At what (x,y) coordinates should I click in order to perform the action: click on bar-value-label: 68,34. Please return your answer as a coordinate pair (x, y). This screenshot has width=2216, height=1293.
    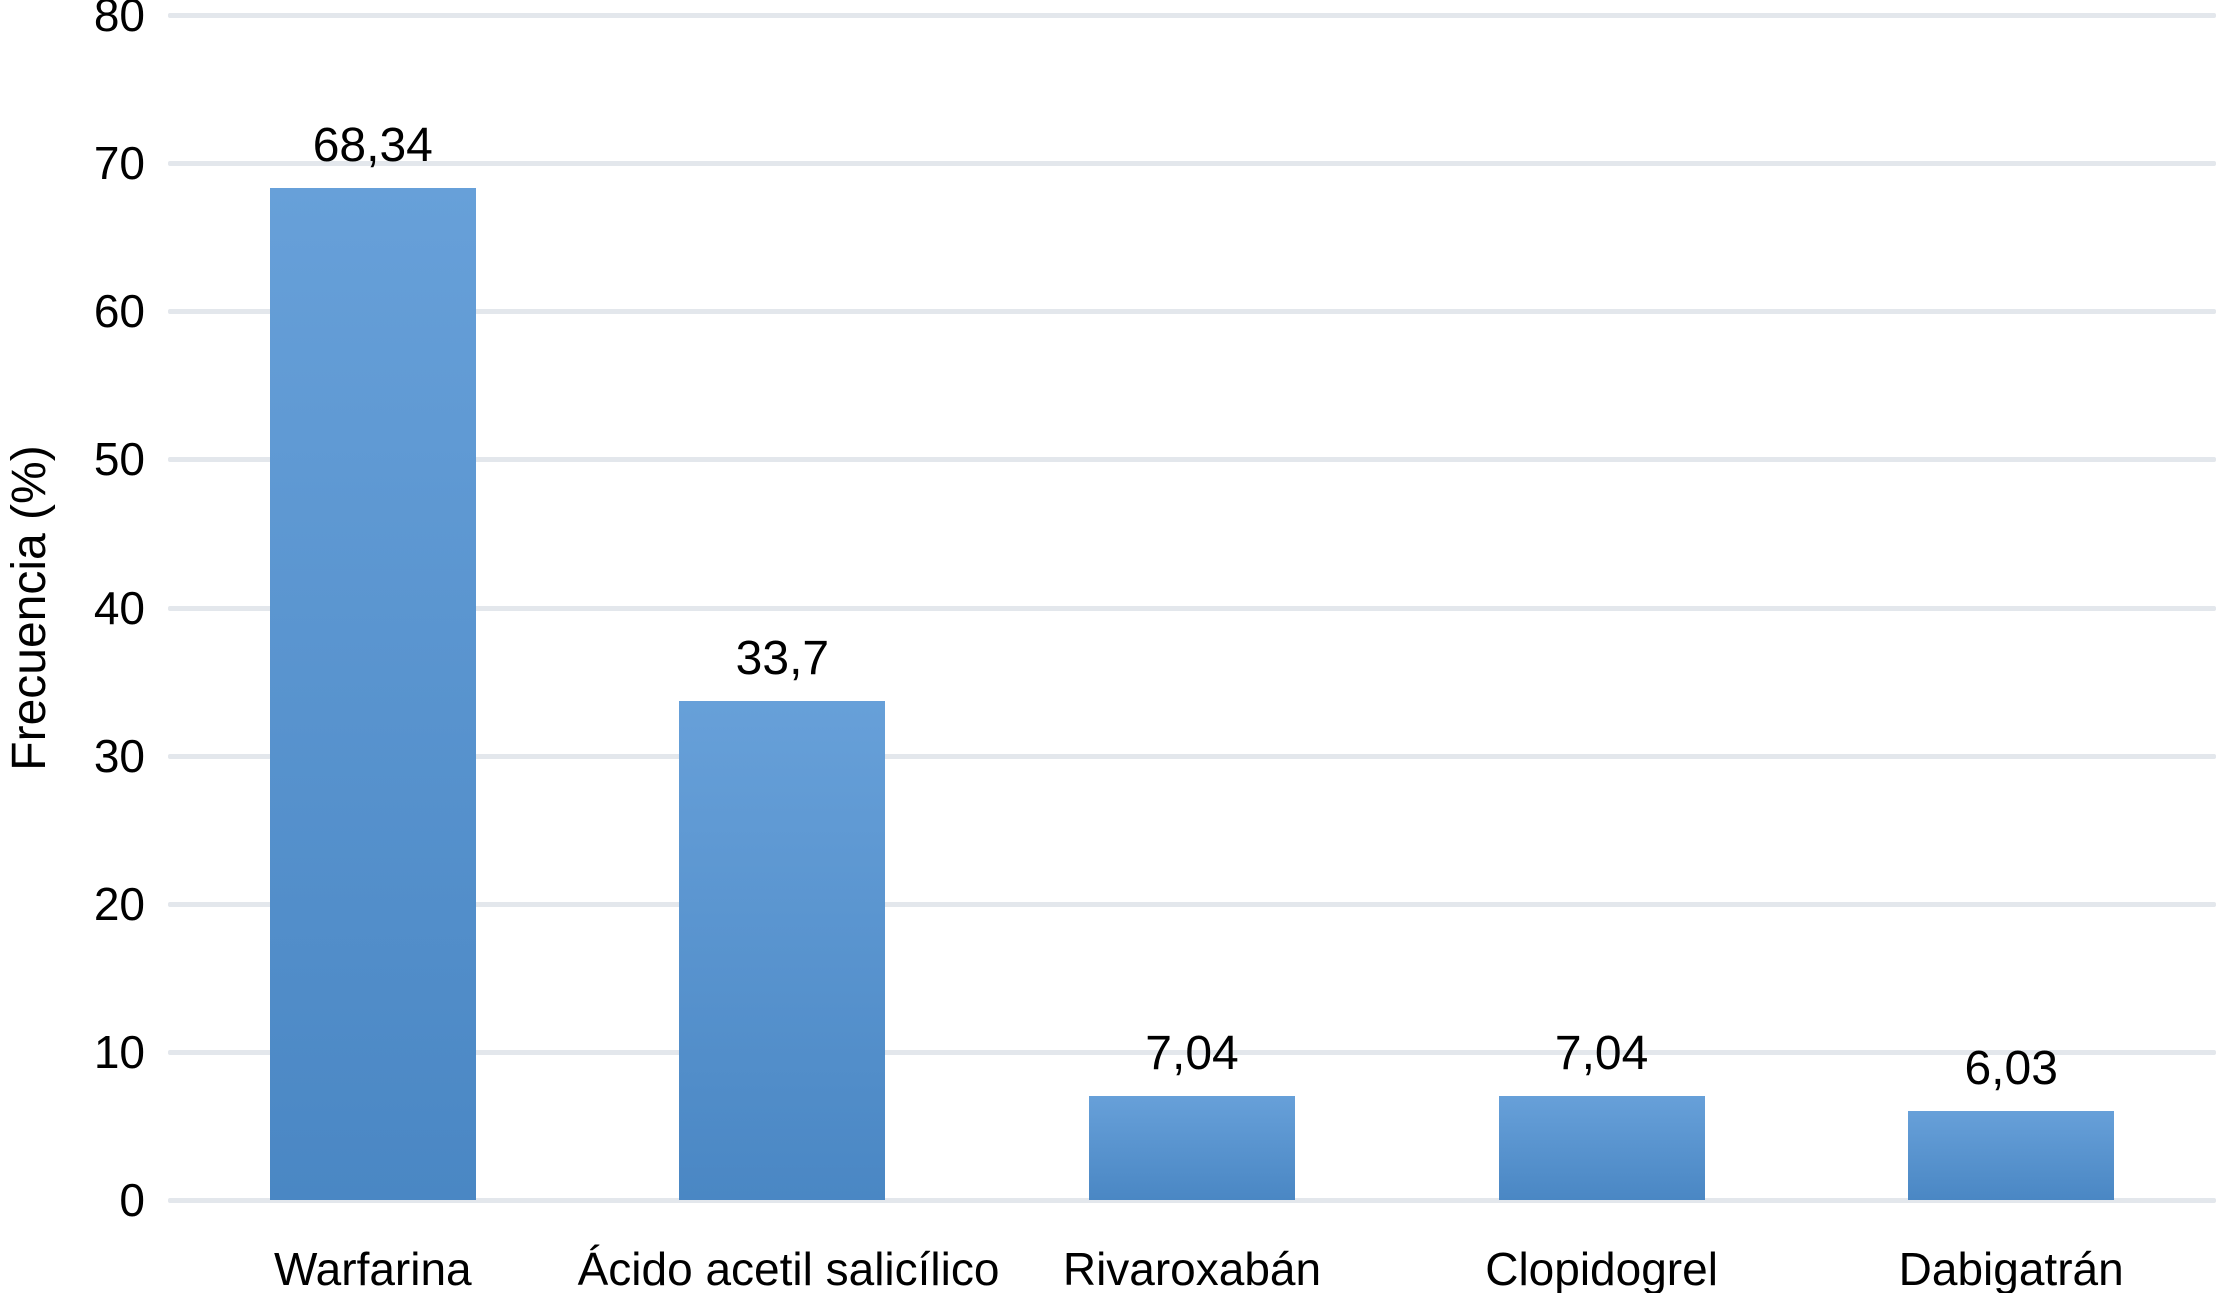
    Looking at the image, I should click on (372, 145).